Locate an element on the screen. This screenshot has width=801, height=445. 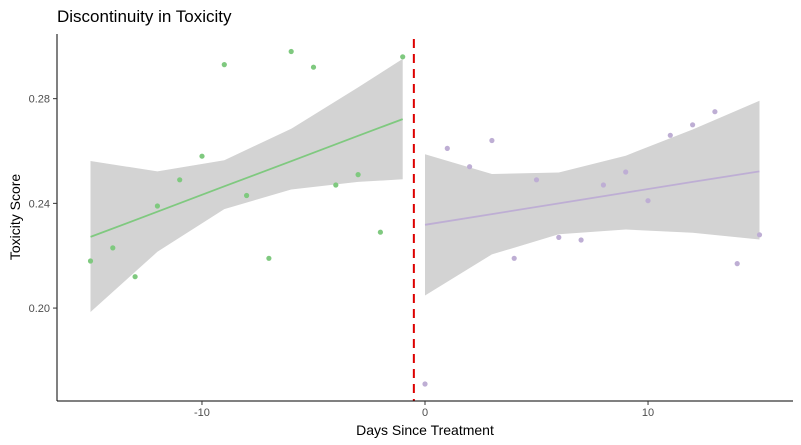
y-tick-label: 0.28 is located at coordinates (39, 100).